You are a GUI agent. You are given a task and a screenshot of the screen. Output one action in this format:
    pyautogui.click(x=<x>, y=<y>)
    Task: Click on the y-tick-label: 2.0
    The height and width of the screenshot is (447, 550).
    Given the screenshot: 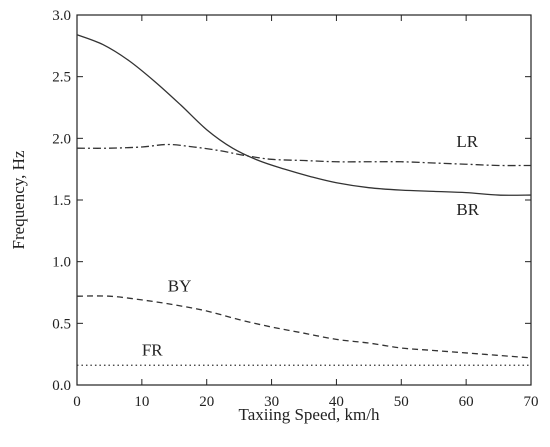 What is the action you would take?
    pyautogui.click(x=61, y=139)
    